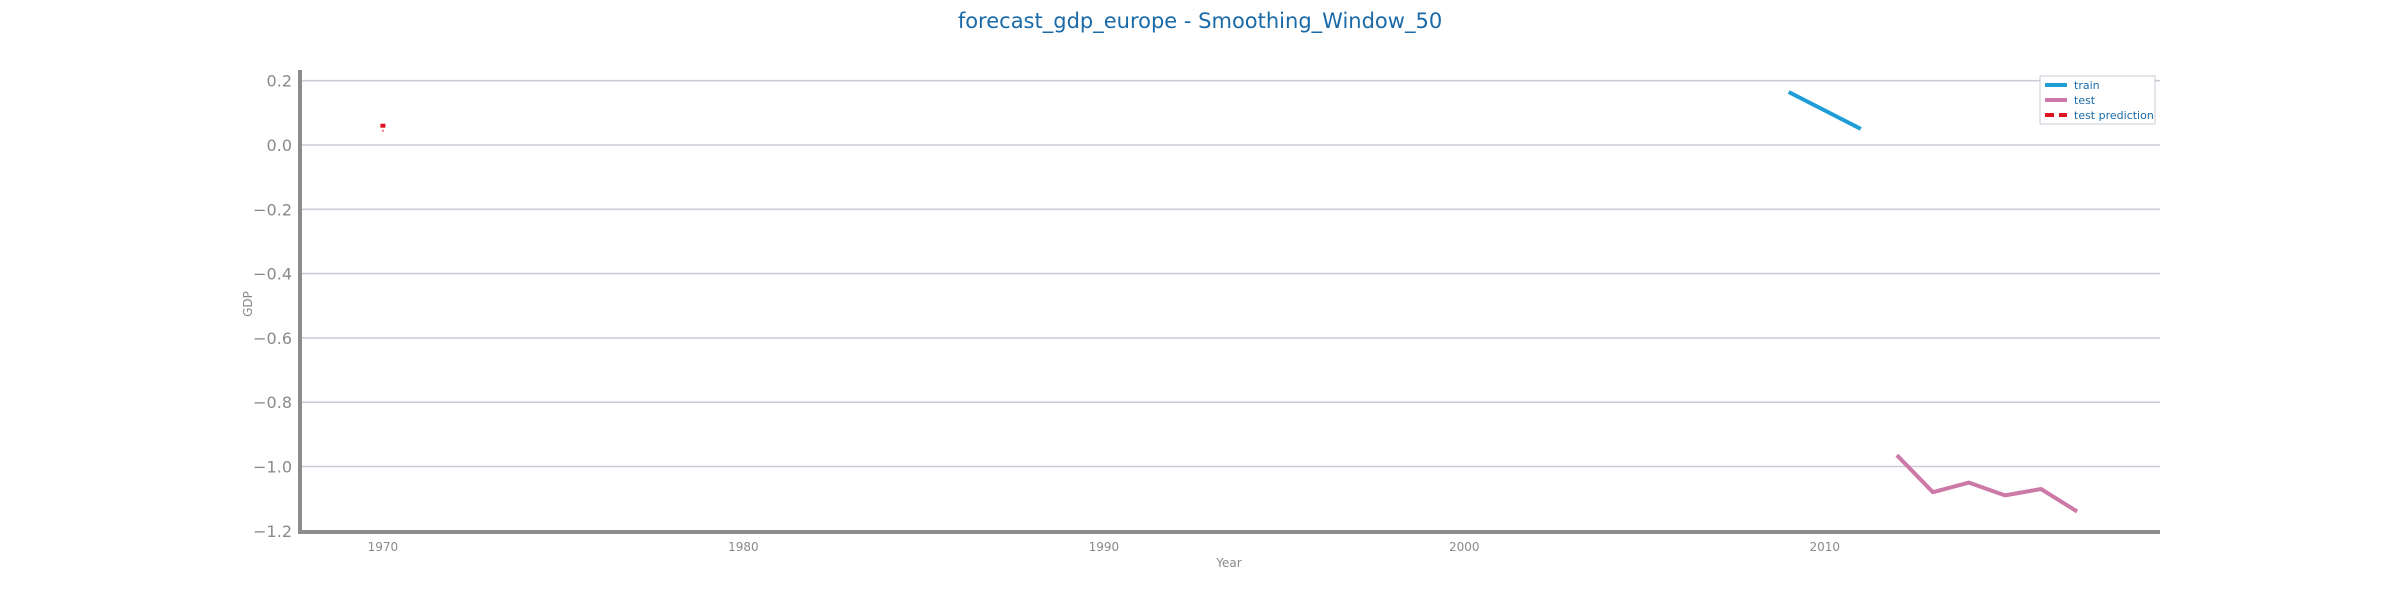 The height and width of the screenshot is (600, 2400). What do you see at coordinates (1987, 483) in the screenshot?
I see `series-test-line` at bounding box center [1987, 483].